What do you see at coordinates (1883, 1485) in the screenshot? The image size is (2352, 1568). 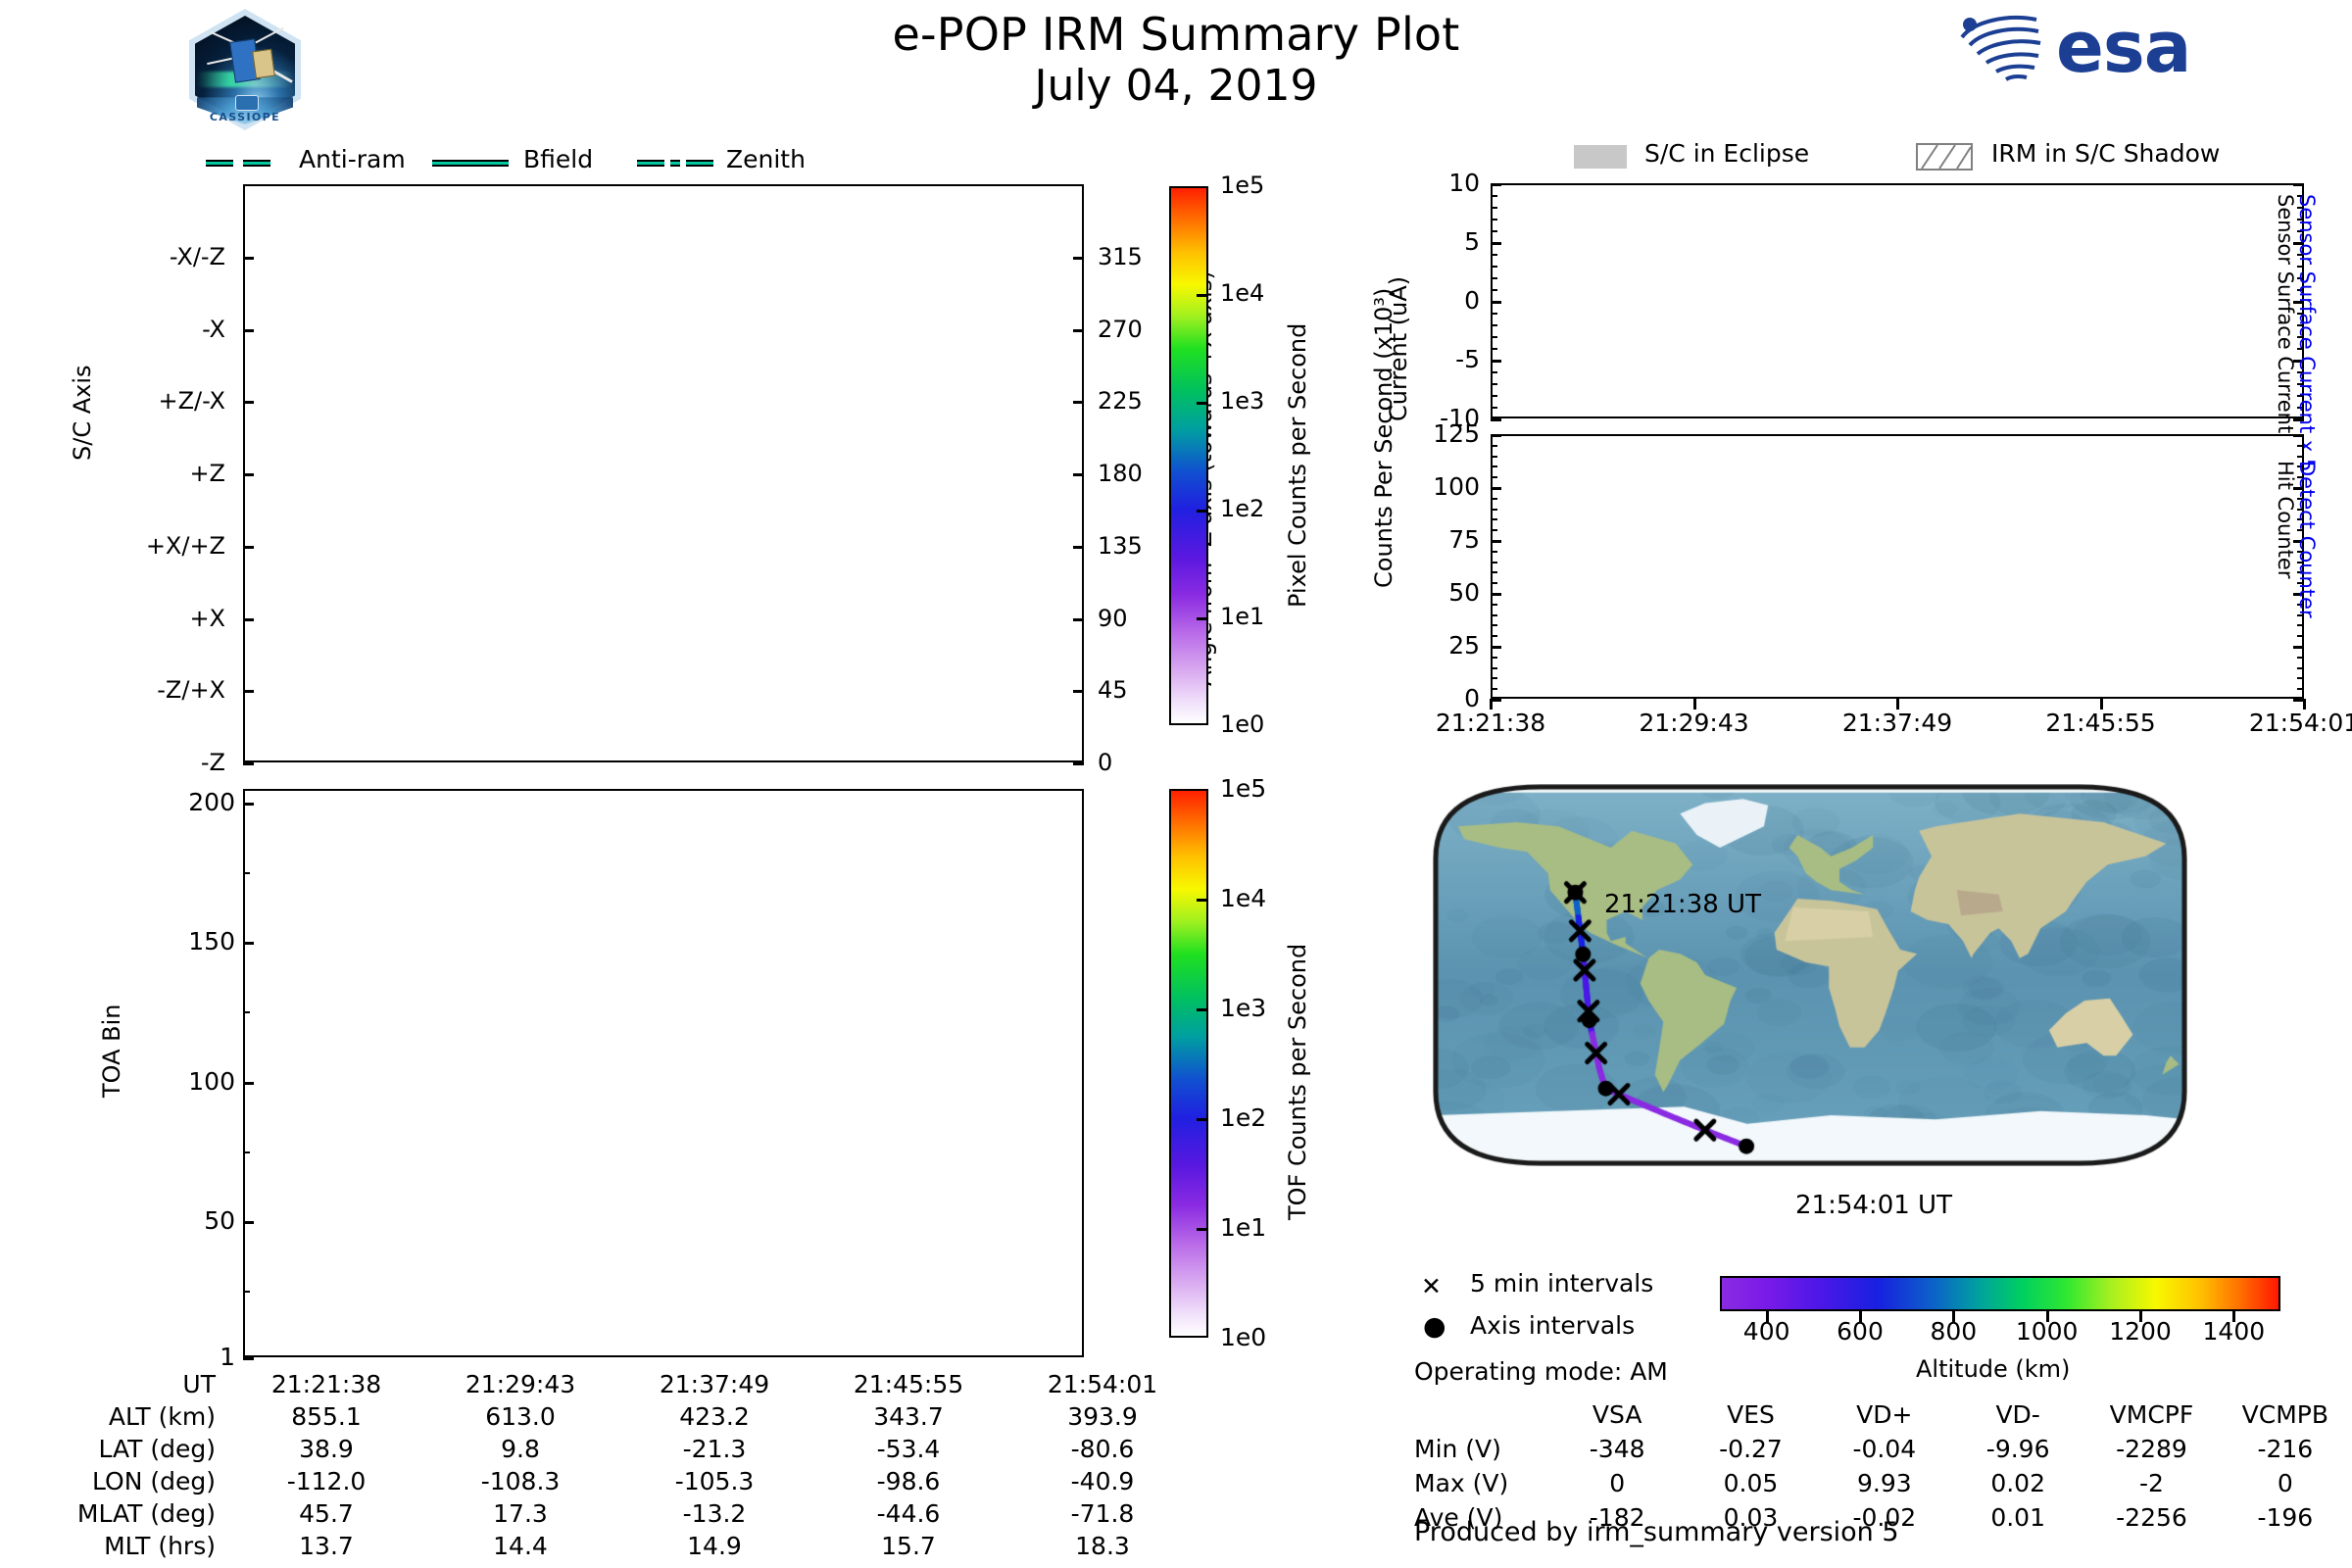 I see `voltage-row: Max (V) 0 0.05 9.93 0.02 -2 0` at bounding box center [1883, 1485].